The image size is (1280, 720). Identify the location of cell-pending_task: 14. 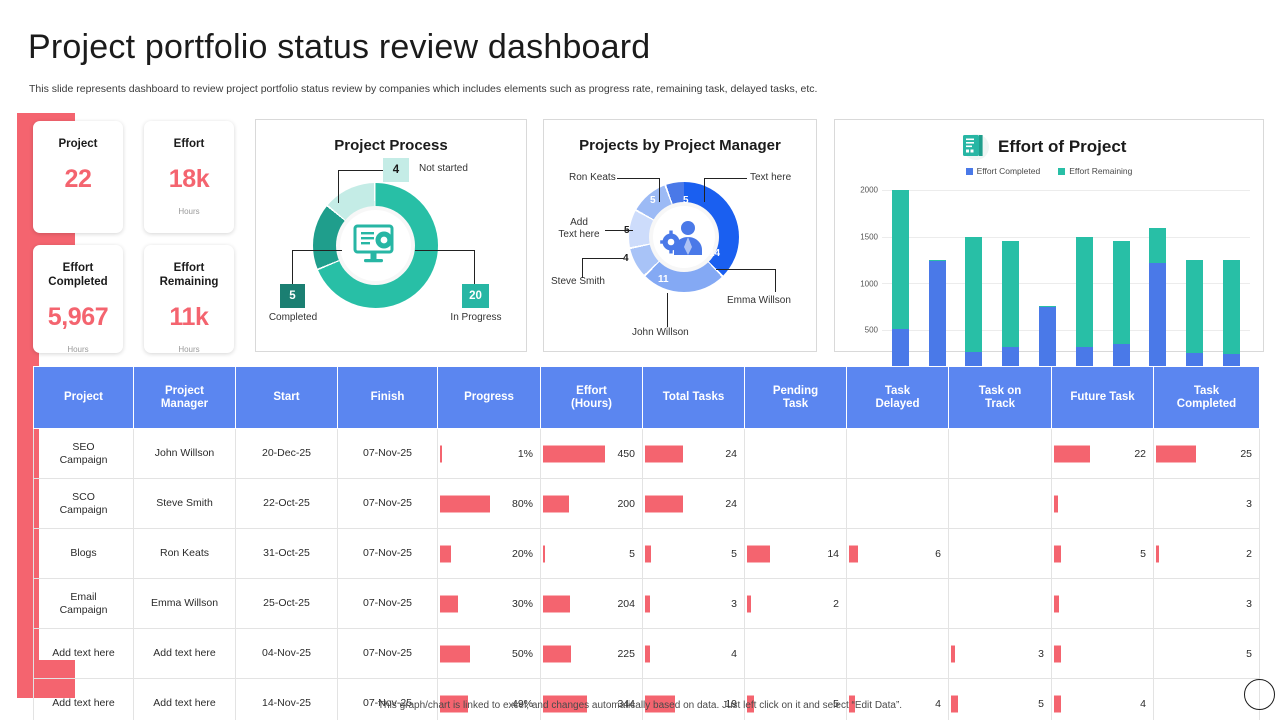
(795, 553).